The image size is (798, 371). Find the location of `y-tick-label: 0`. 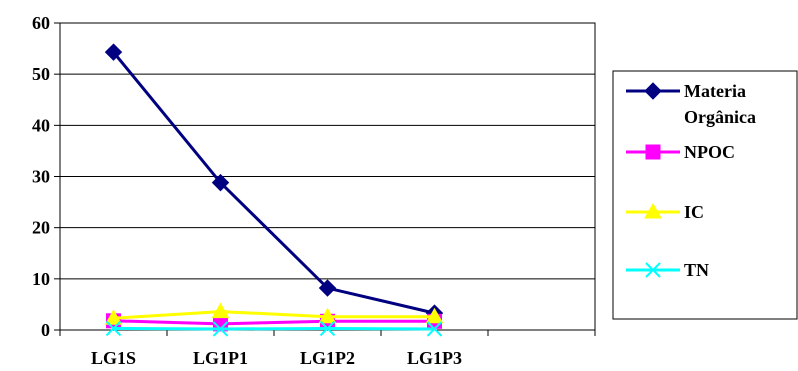

y-tick-label: 0 is located at coordinates (45, 330).